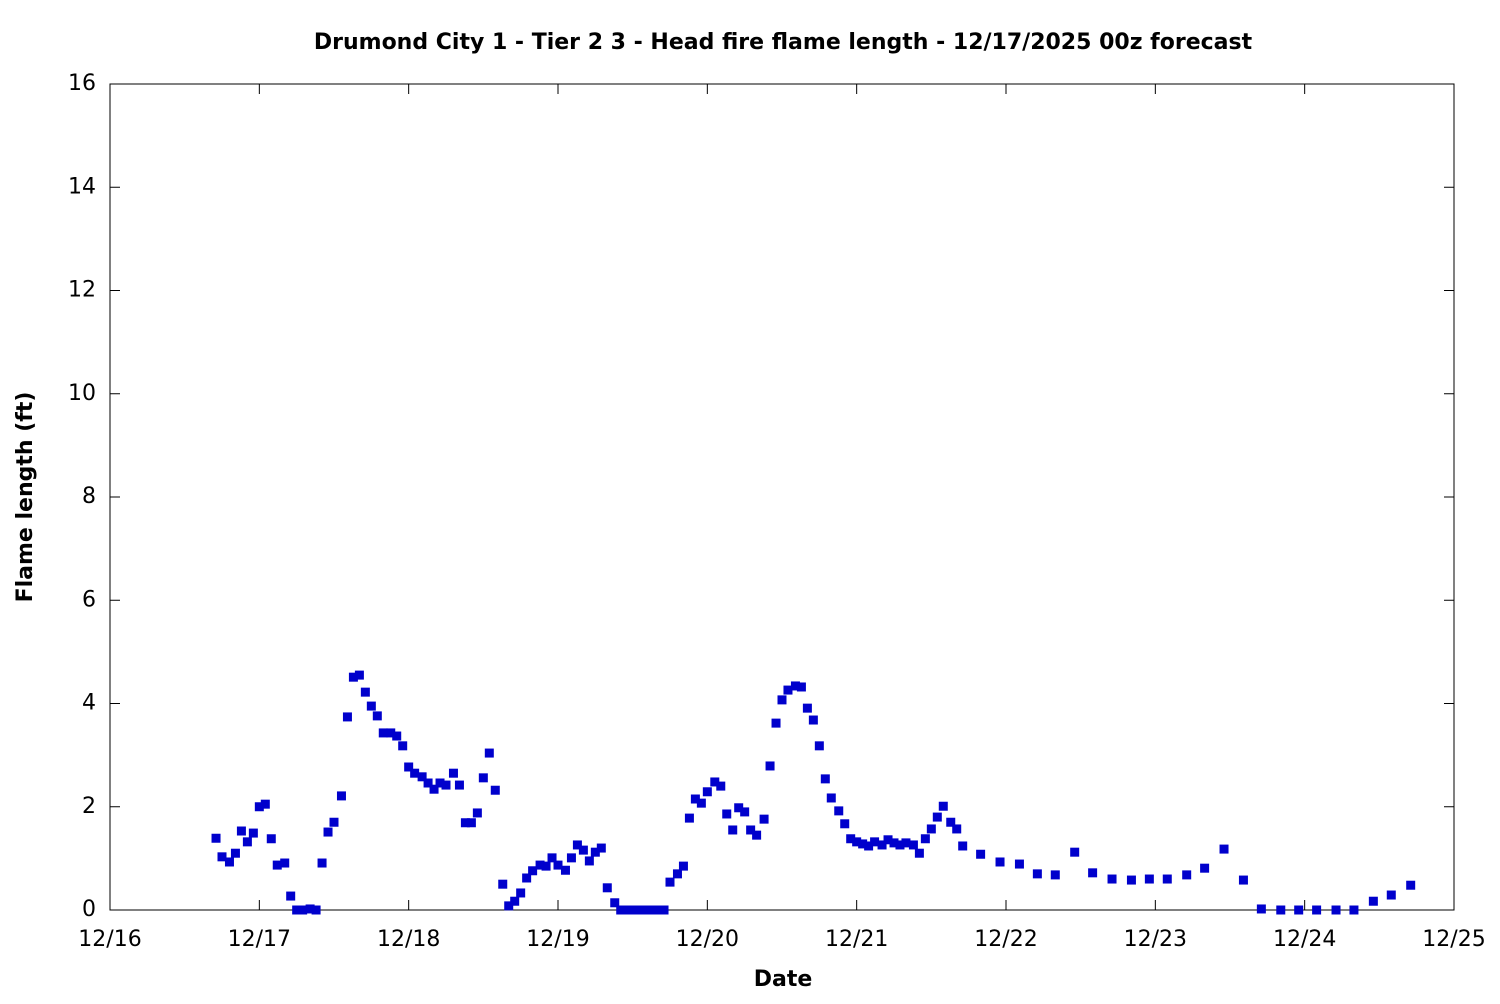 The width and height of the screenshot is (1500, 1004). What do you see at coordinates (1155, 939) in the screenshot?
I see `x-tick-label: 12/23` at bounding box center [1155, 939].